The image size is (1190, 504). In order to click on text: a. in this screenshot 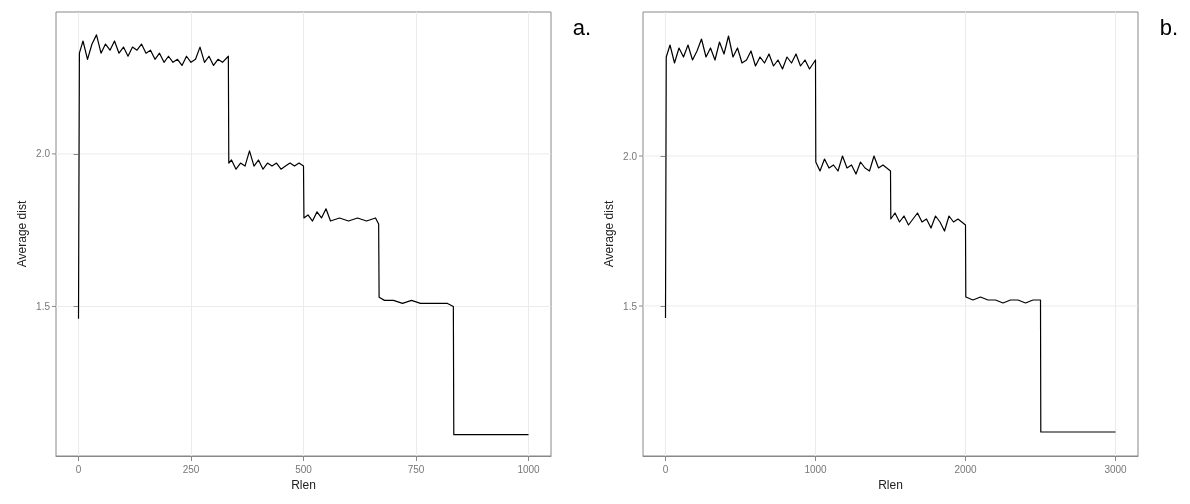, I will do `click(582, 27)`.